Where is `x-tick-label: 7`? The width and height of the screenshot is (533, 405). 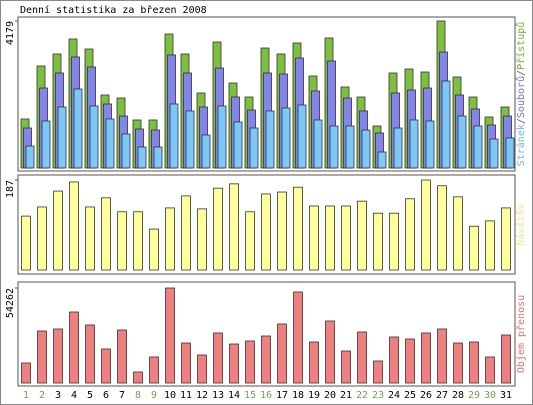
x-tick-label: 7 is located at coordinates (122, 395).